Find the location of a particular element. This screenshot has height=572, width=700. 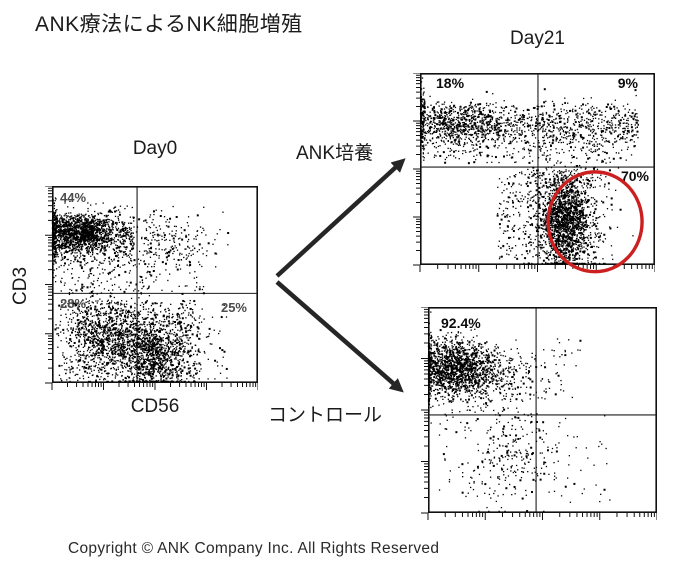

day0-scatter-canvas is located at coordinates (150, 289).